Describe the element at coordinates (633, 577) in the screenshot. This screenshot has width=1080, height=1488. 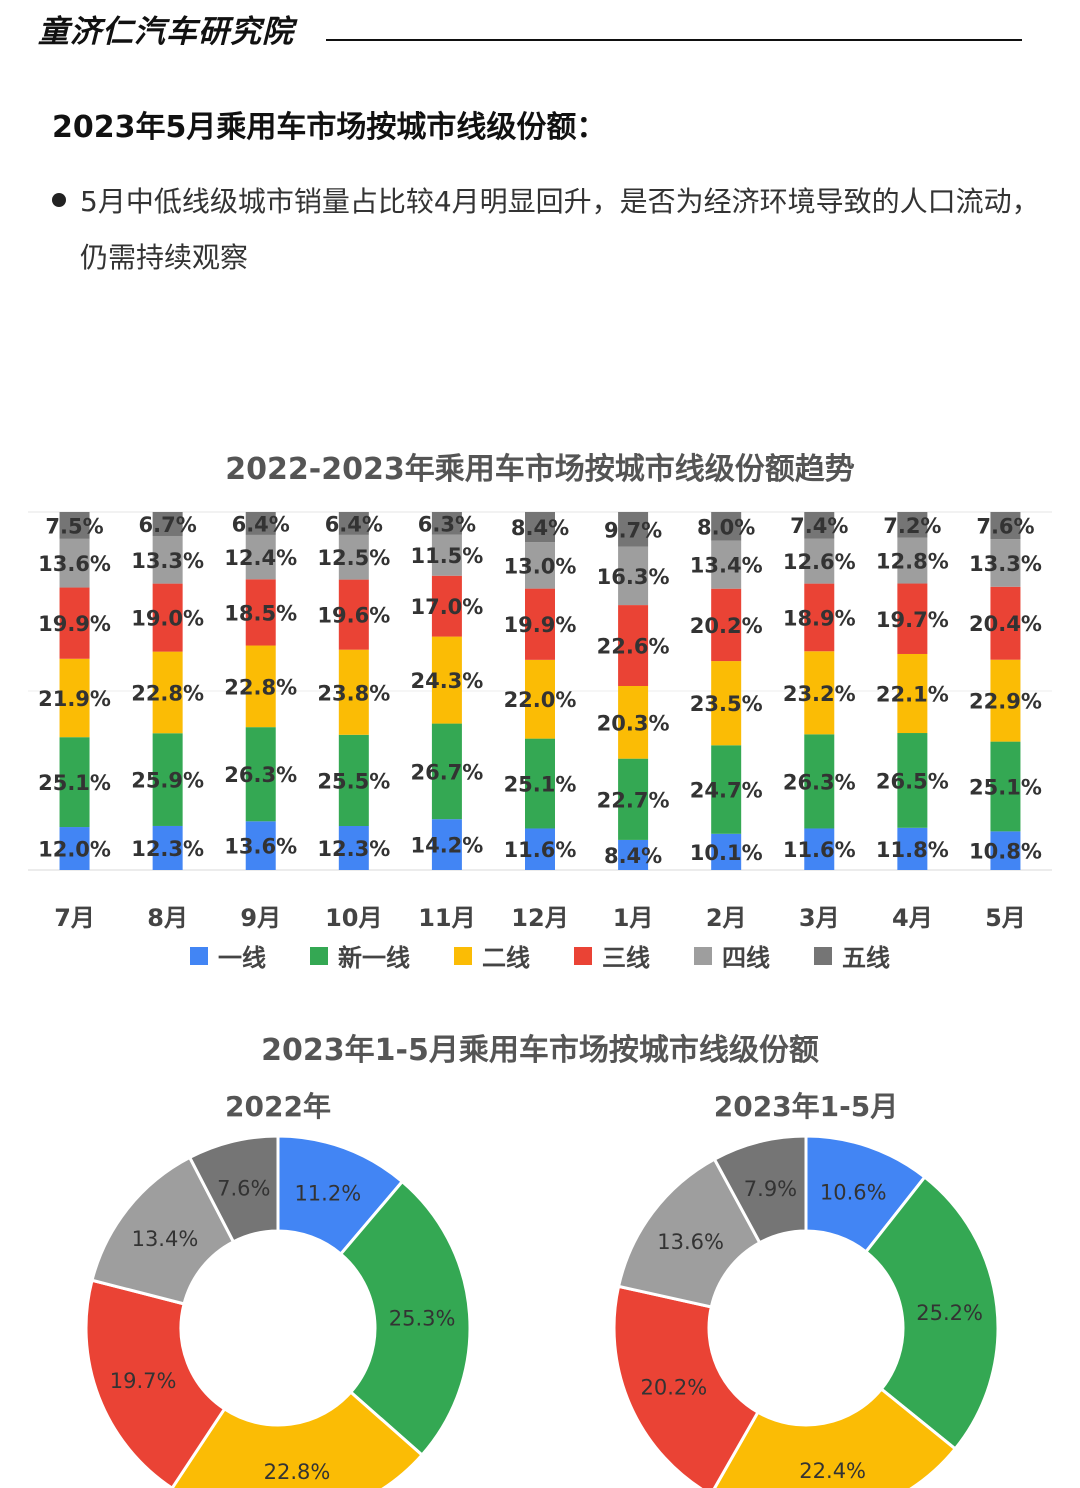
I see `data-label: 16.3%` at that location.